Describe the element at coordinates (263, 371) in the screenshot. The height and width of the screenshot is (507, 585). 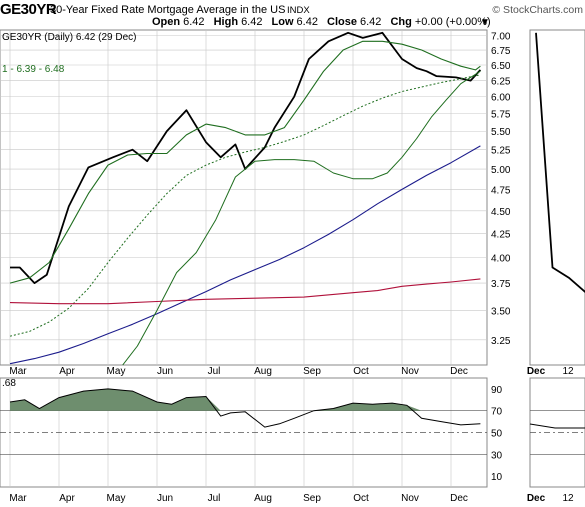
I see `price-x-tick: Aug` at that location.